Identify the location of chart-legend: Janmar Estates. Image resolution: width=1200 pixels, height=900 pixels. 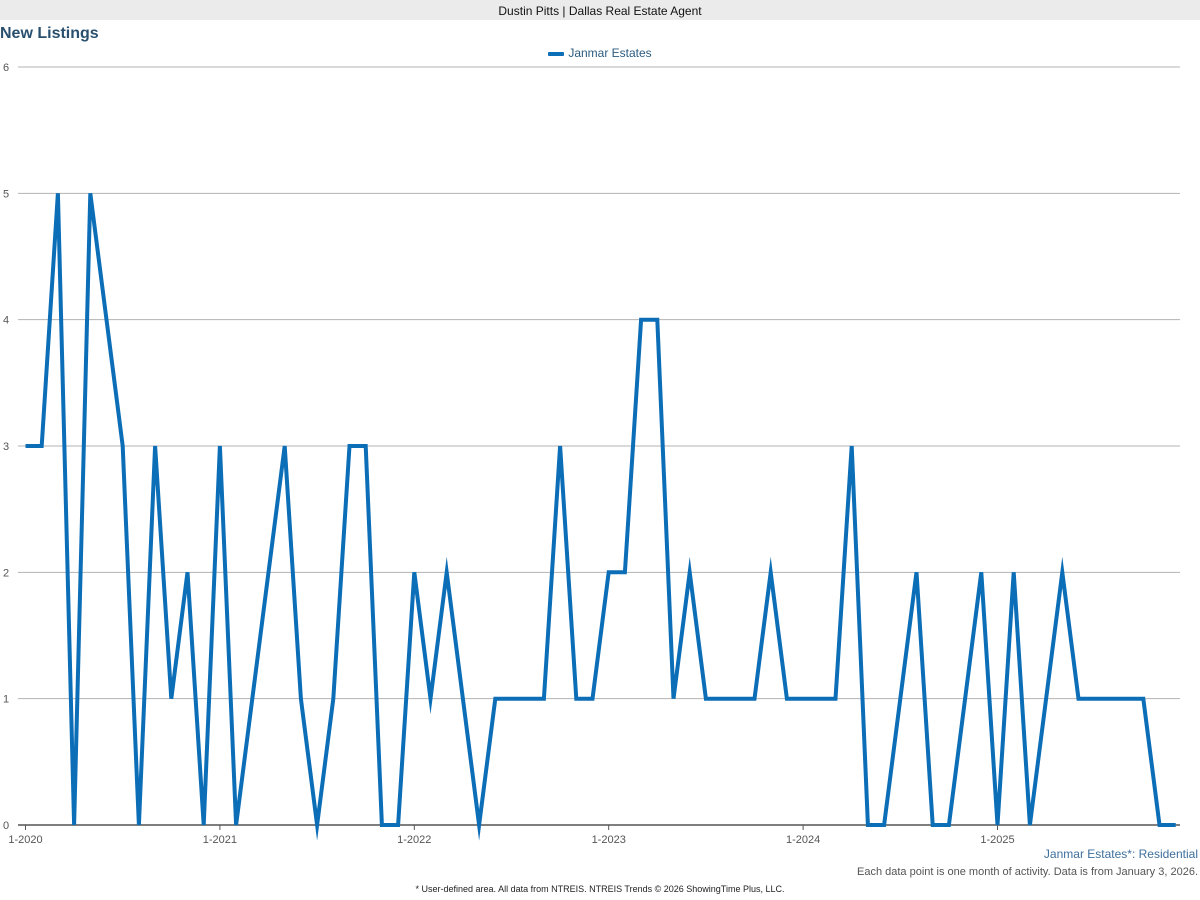
(600, 53).